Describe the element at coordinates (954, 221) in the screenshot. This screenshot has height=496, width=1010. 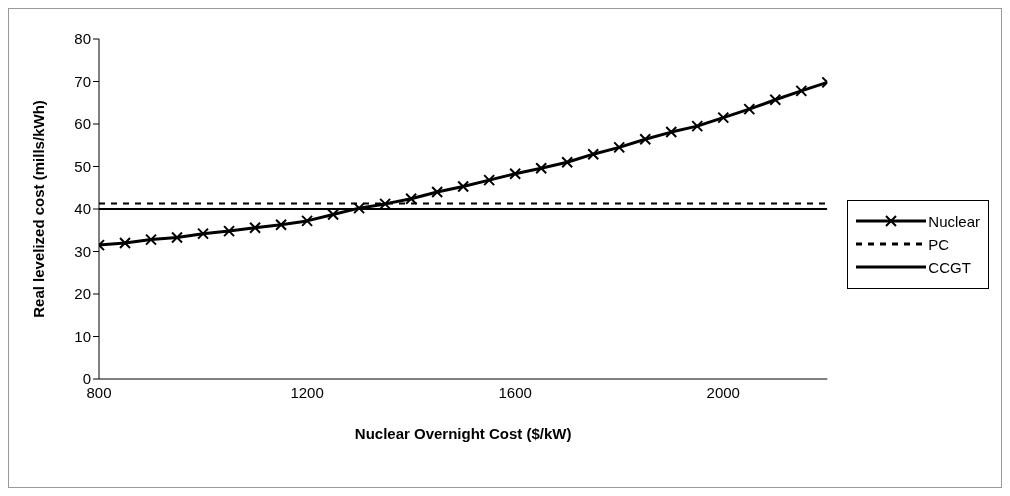
I see `legend-label: Nuclear` at that location.